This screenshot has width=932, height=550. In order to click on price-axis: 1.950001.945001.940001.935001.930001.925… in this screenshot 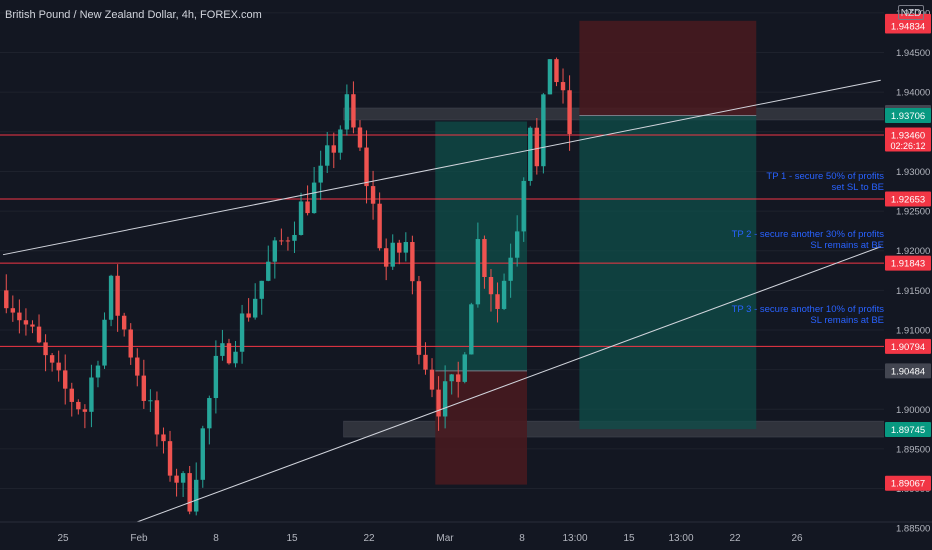, I will do `click(908, 275)`.